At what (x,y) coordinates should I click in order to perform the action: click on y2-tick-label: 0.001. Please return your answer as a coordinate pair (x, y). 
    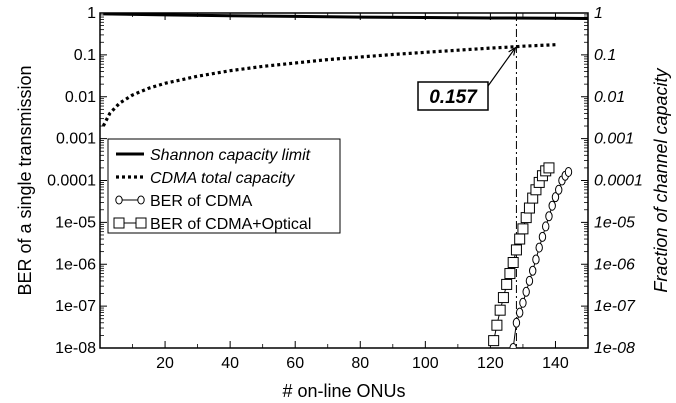
    Looking at the image, I should click on (614, 139).